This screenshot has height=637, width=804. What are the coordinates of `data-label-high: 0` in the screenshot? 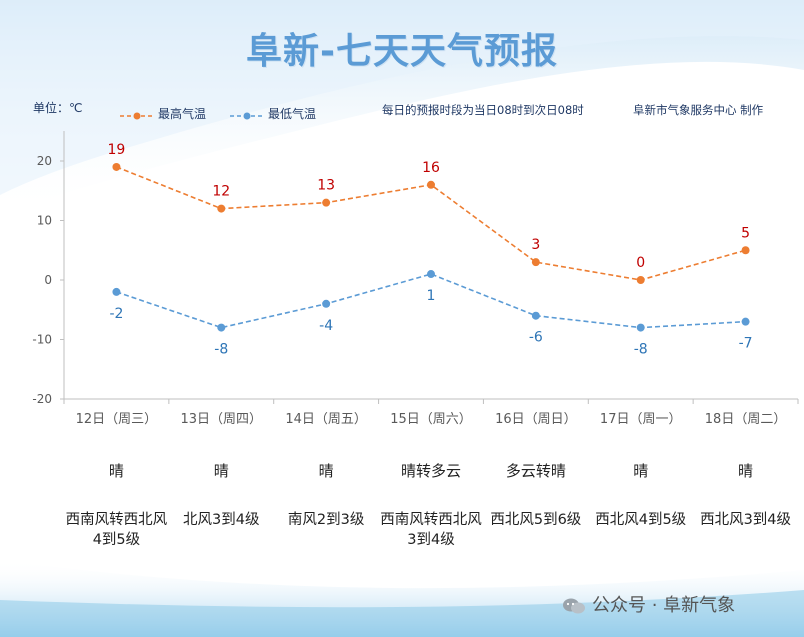 It's located at (640, 263).